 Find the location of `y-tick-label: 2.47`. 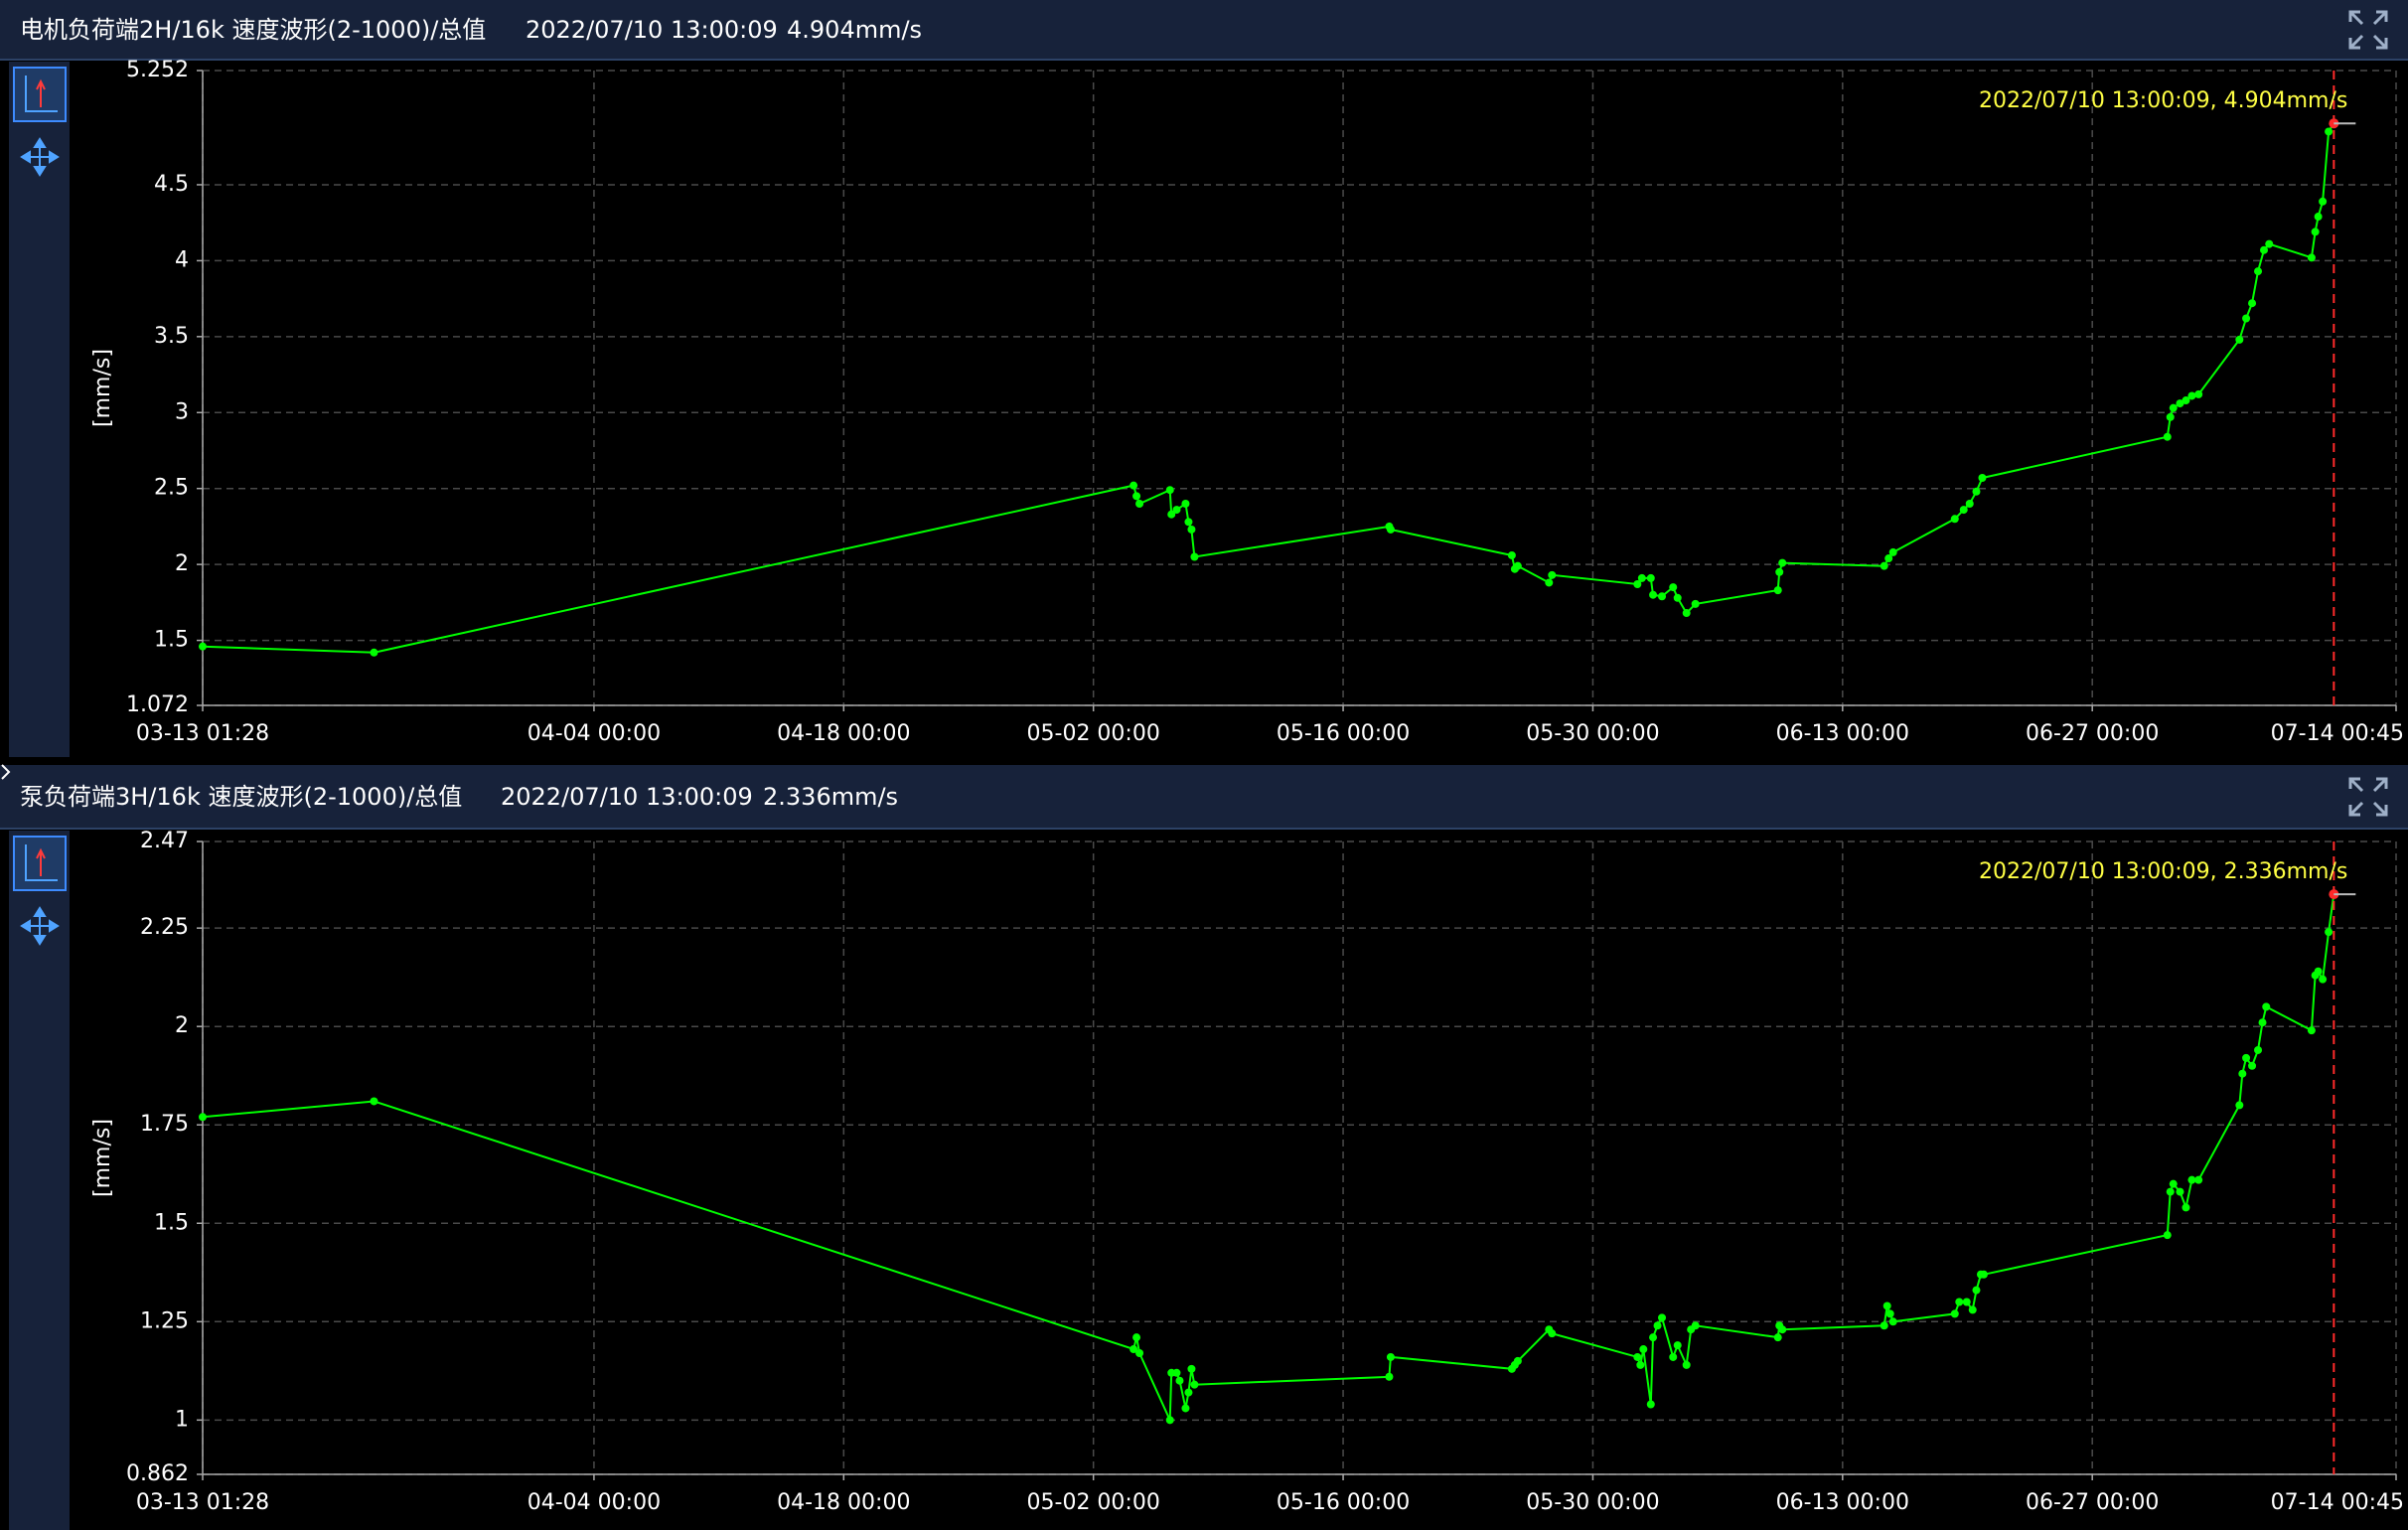

y-tick-label: 2.47 is located at coordinates (164, 841).